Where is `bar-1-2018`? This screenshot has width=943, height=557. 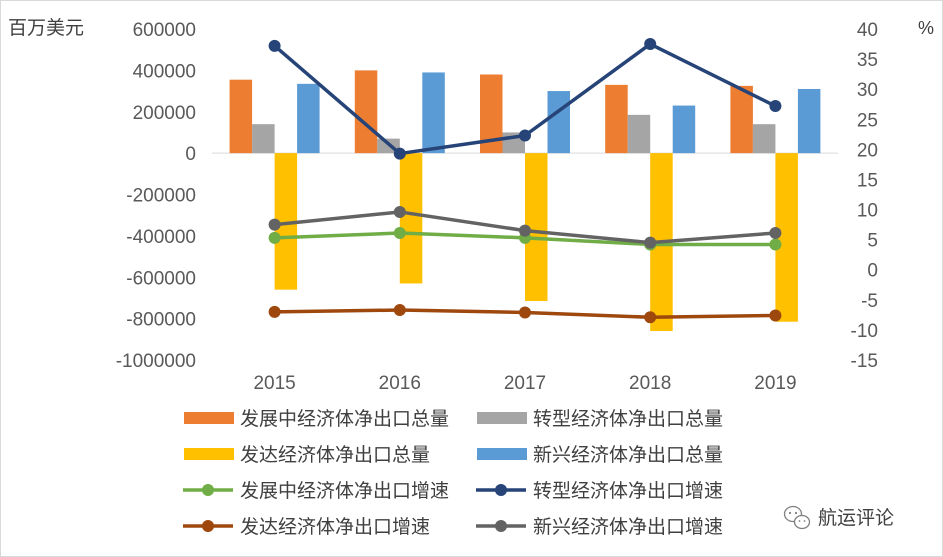 bar-1-2018 is located at coordinates (639, 134).